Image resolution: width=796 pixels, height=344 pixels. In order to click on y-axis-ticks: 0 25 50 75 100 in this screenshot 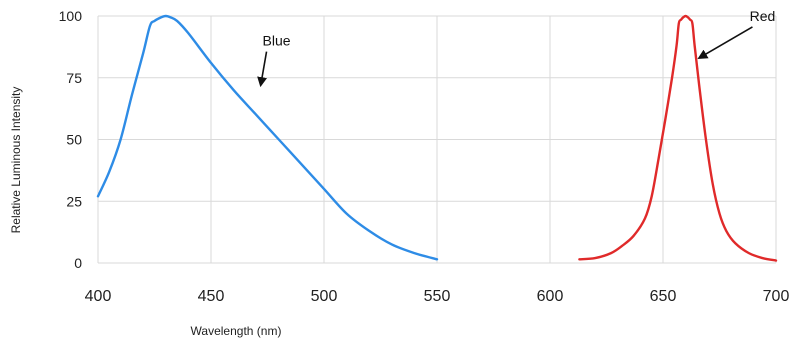, I will do `click(71, 139)`.